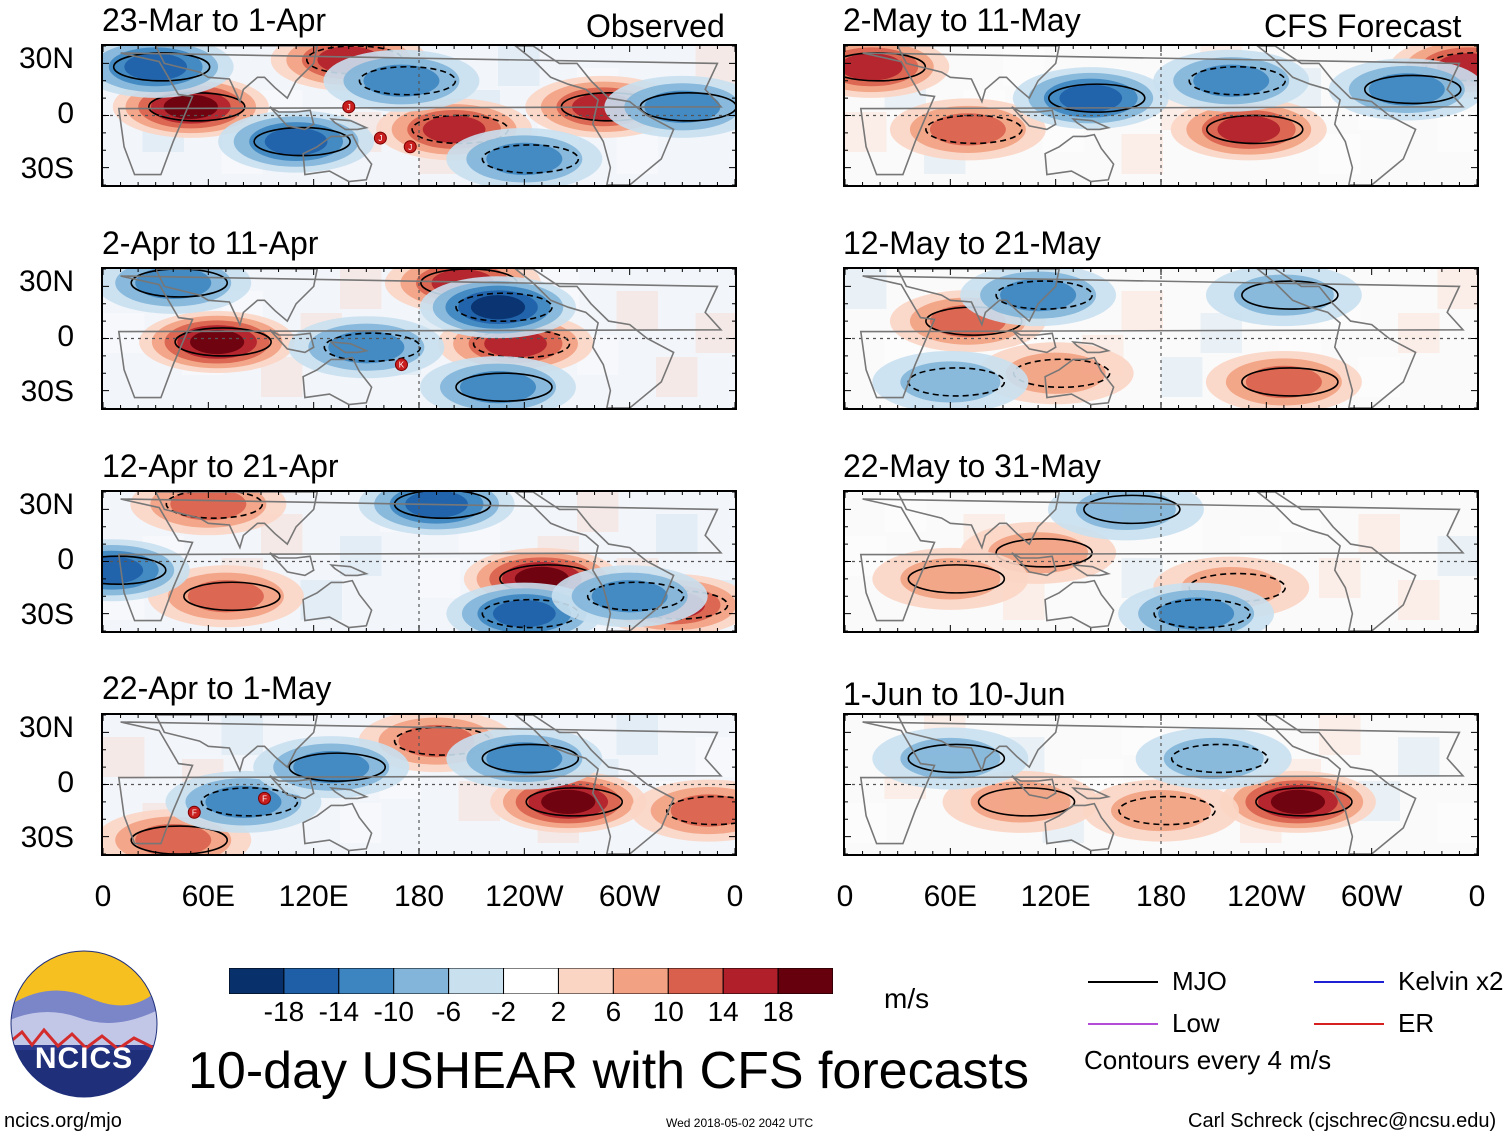 The image size is (1510, 1137). I want to click on colorbar-label: 14, so click(723, 1011).